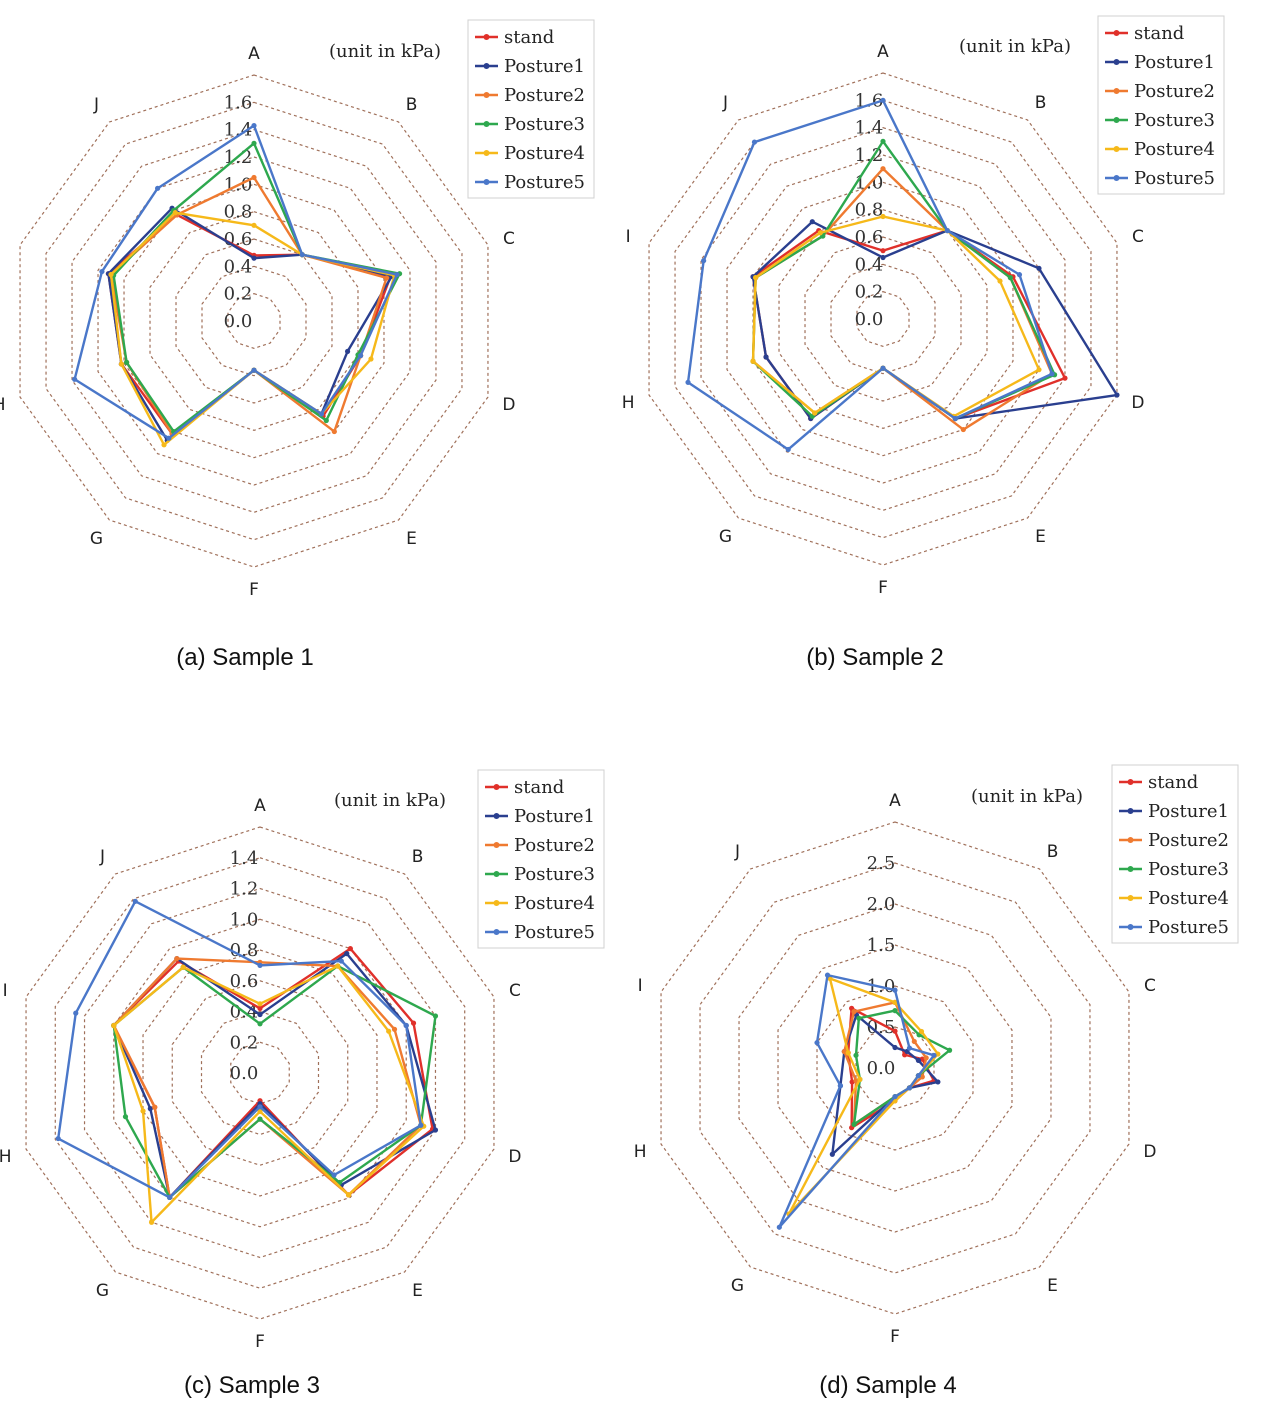 This screenshot has width=1280, height=1419. I want to click on panel-caption: (b) Sample 2, so click(874, 657).